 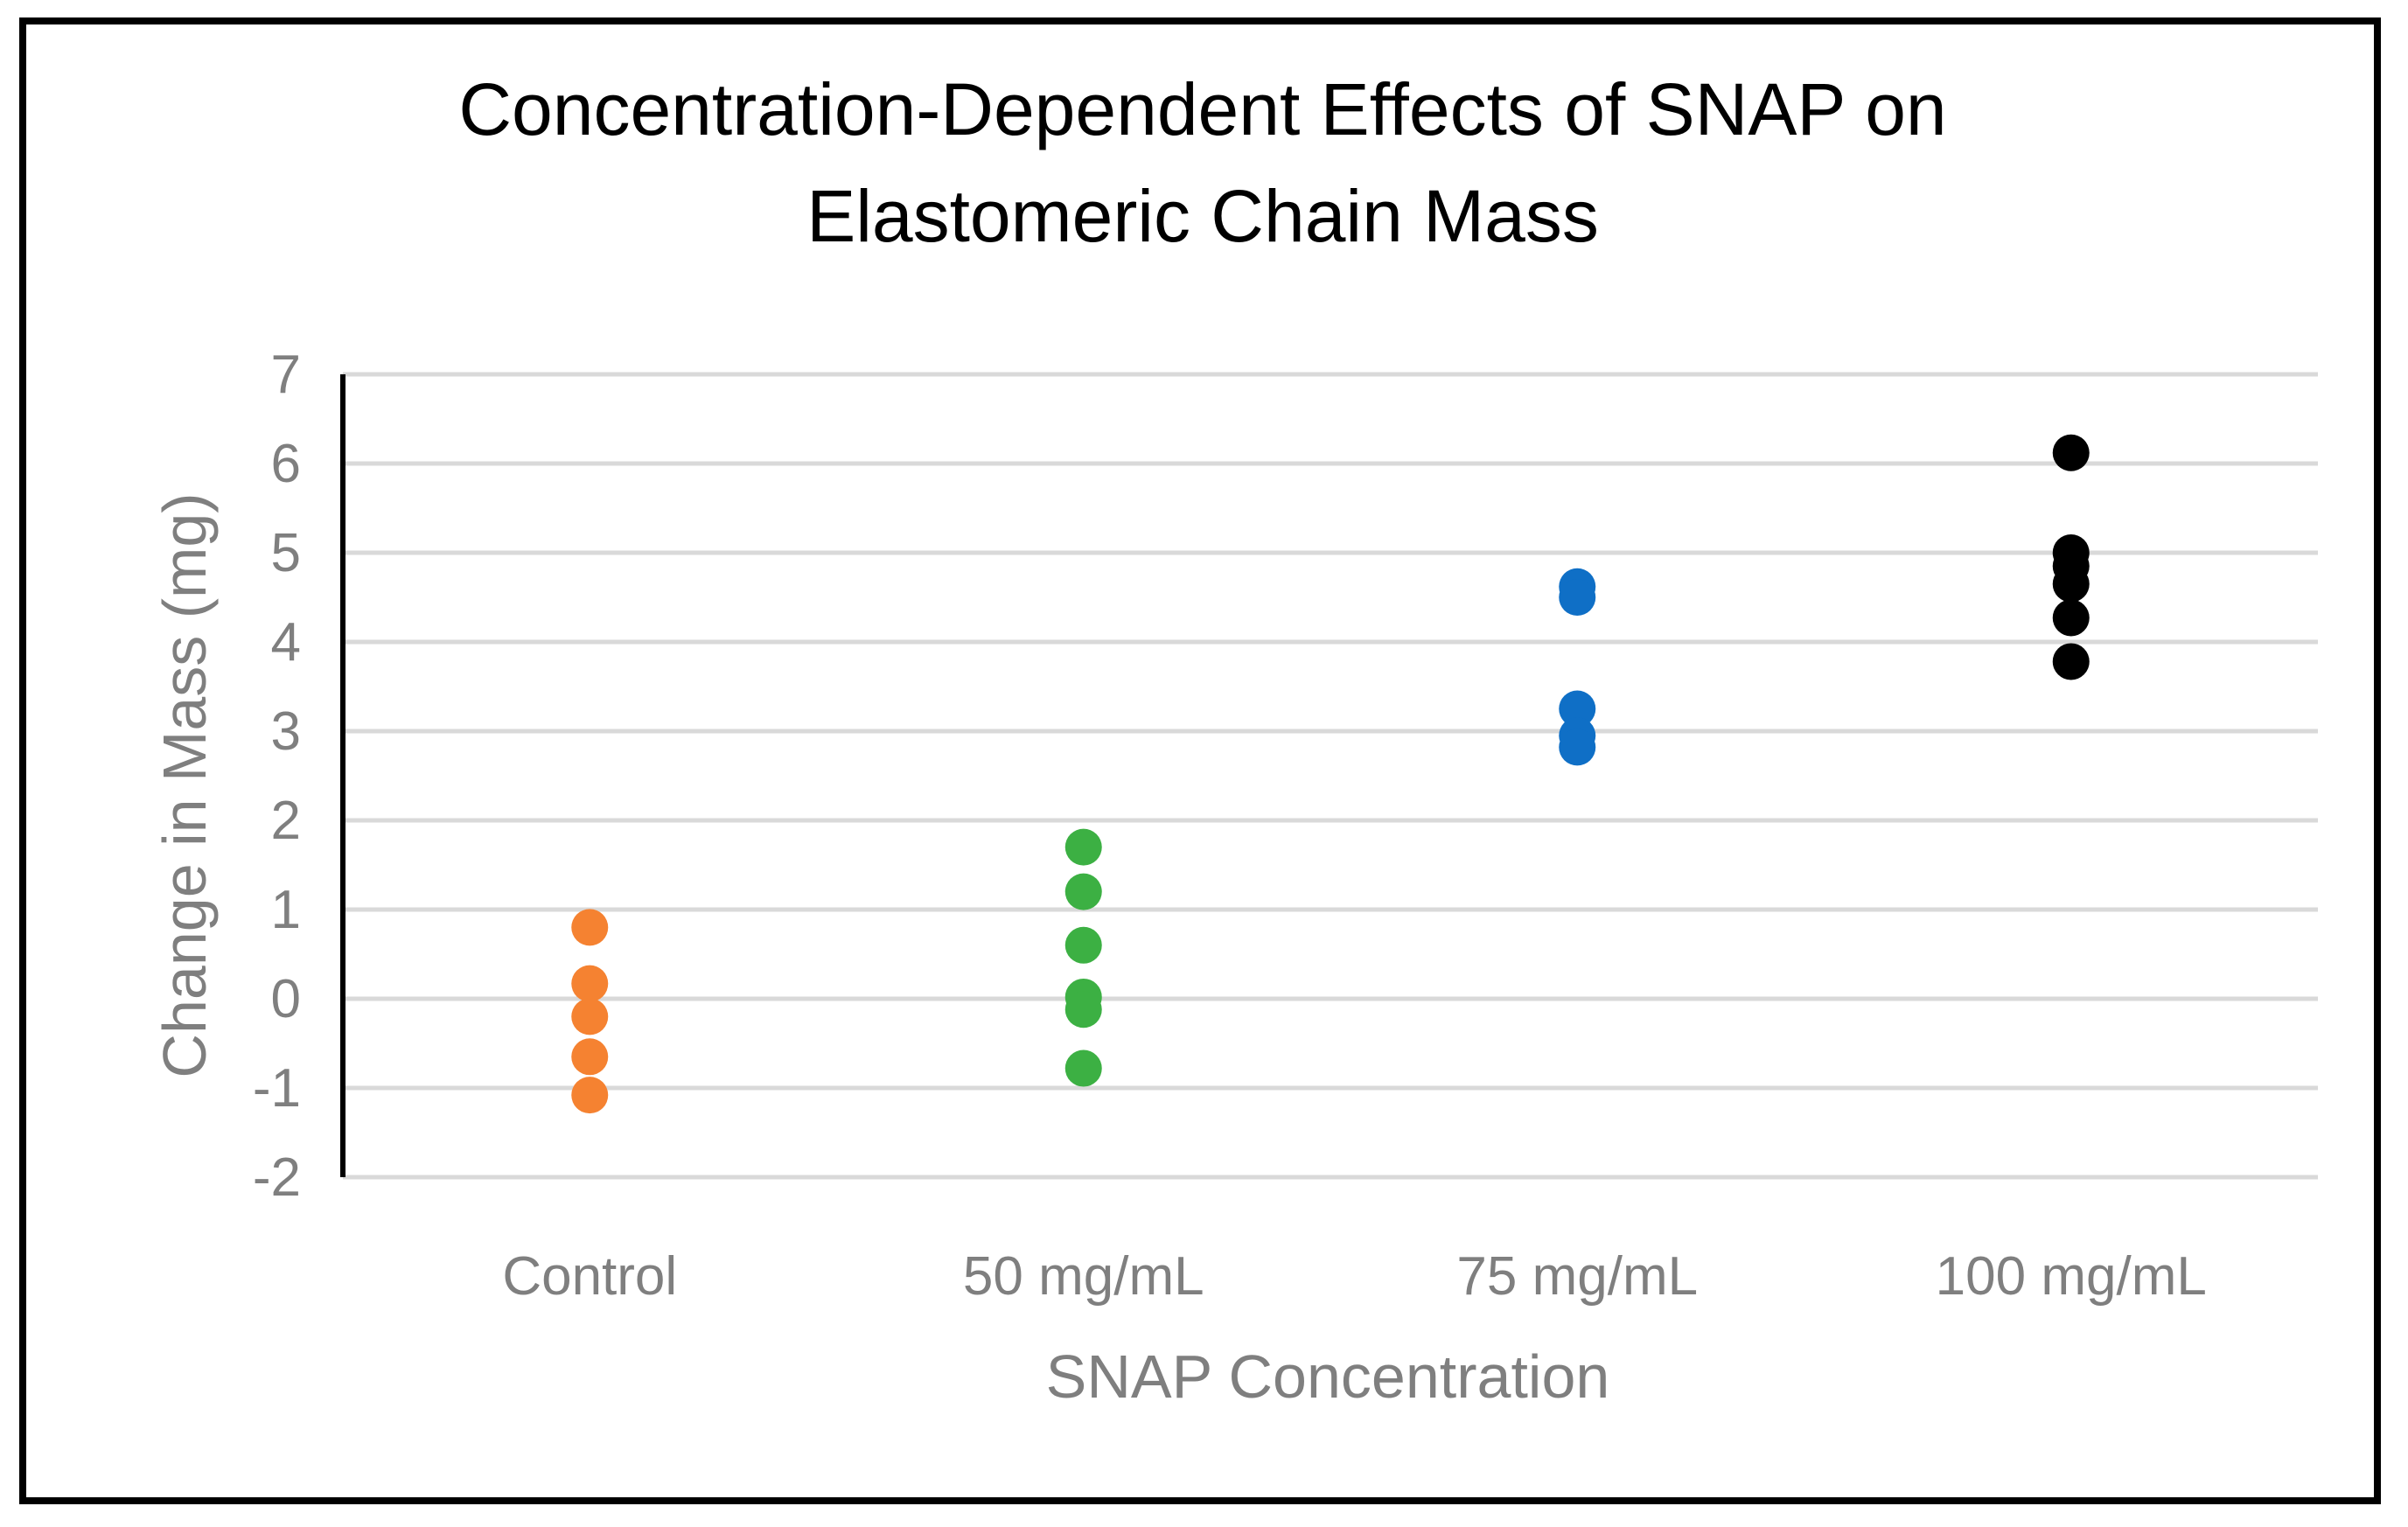 I want to click on y-axis-ticks: -2 -1 0 1 2 3 4 5 6 7, so click(x=277, y=776).